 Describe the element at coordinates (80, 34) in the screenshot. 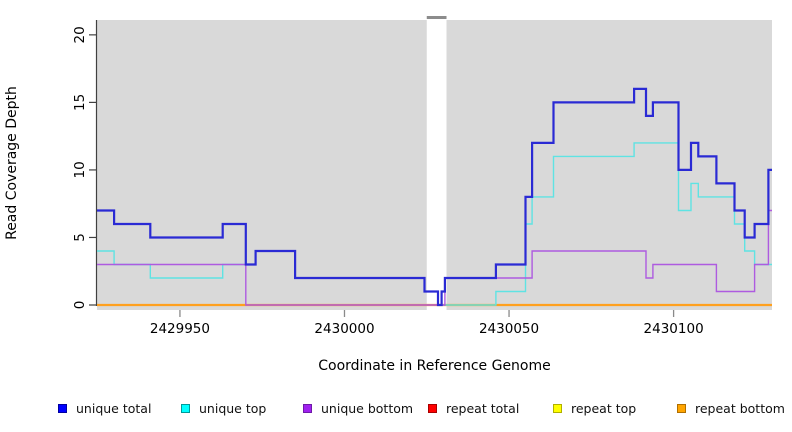

I see `y-tick-label: 20` at that location.